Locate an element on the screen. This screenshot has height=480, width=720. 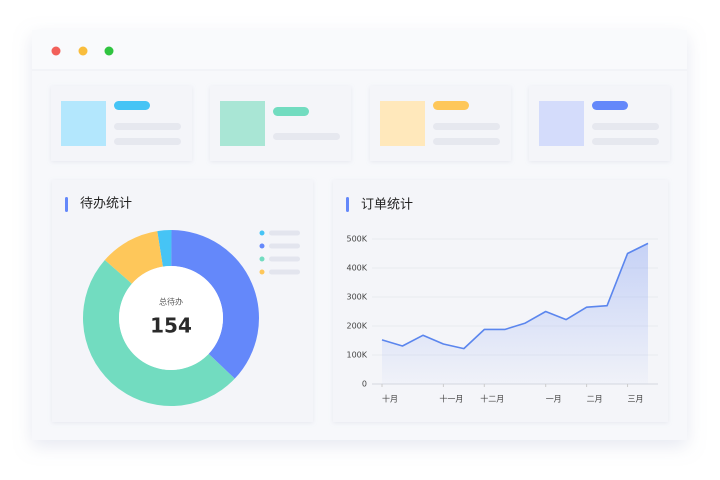
x-tick-label: 一月 is located at coordinates (554, 399).